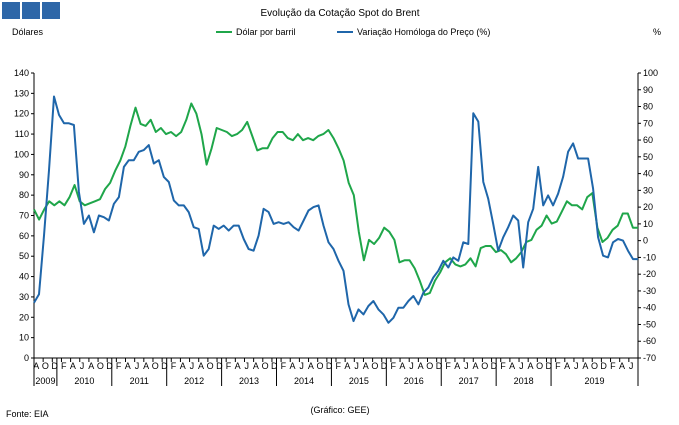  What do you see at coordinates (648, 90) in the screenshot?
I see `y-tick-label-right: 90` at bounding box center [648, 90].